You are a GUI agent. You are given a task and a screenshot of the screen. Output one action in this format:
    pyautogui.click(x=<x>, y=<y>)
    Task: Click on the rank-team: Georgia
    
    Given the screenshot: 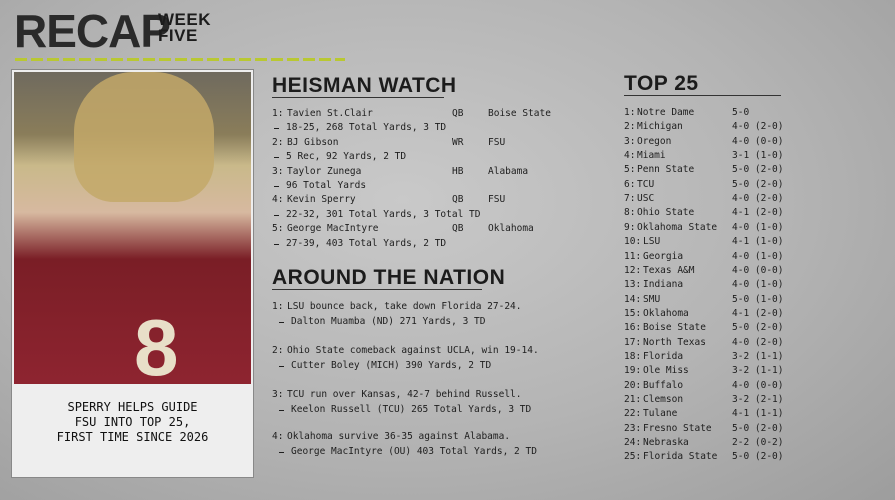 What is the action you would take?
    pyautogui.click(x=663, y=256)
    